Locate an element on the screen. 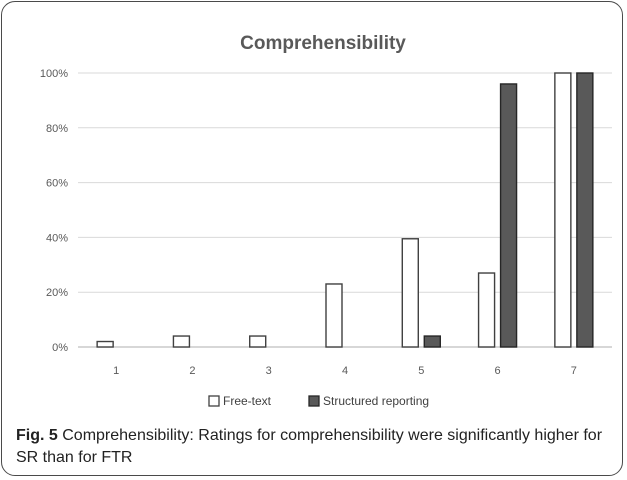 The height and width of the screenshot is (480, 627). x-tick-label: 6 is located at coordinates (498, 371).